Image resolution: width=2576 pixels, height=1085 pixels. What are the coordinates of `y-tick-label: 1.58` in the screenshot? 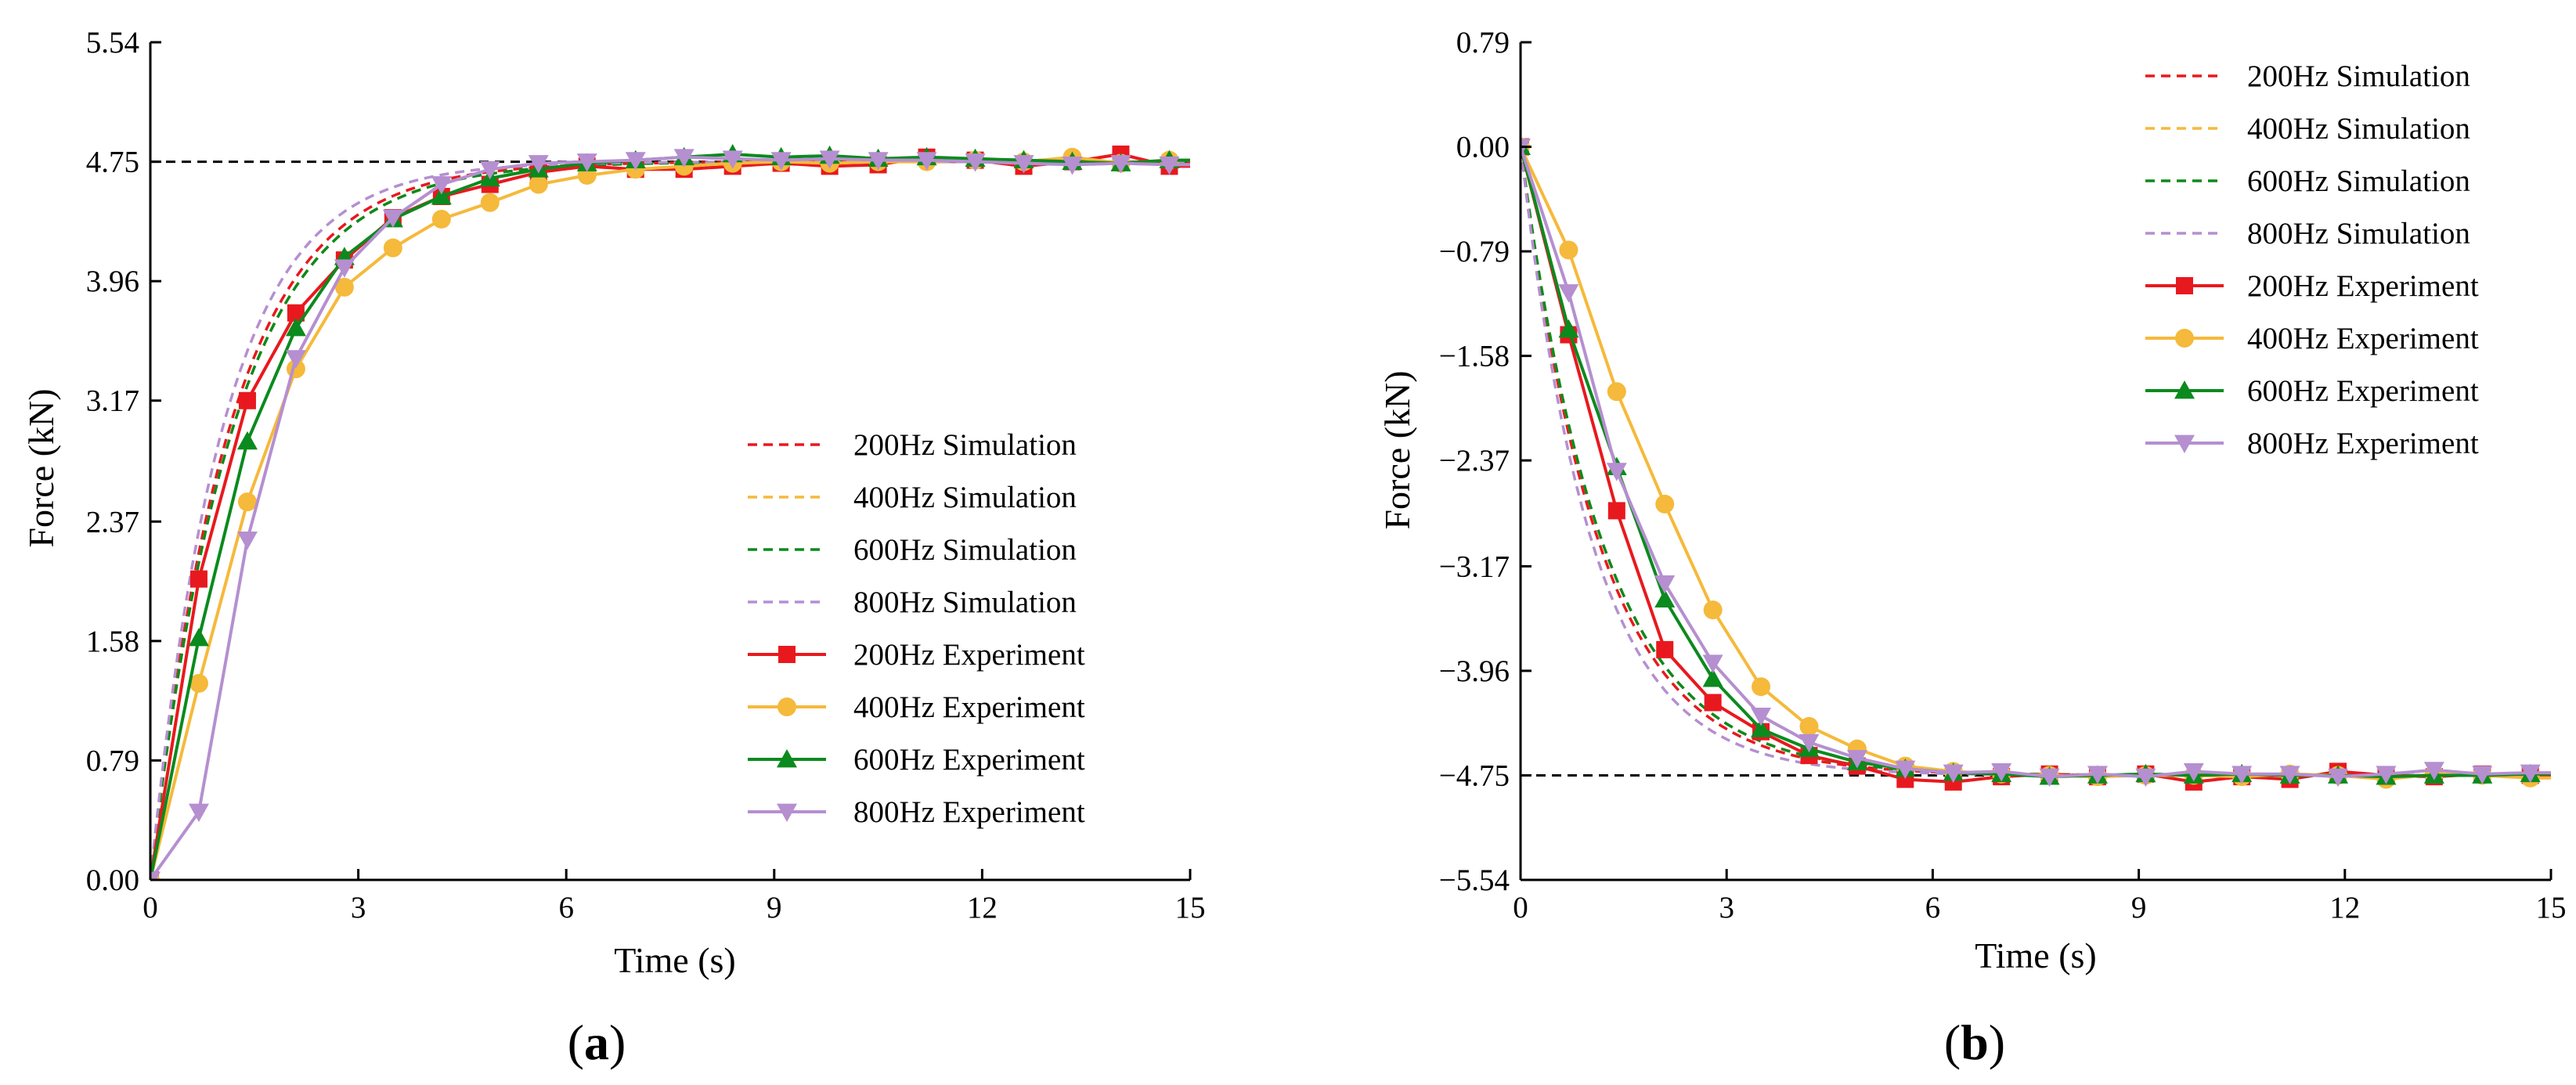 It's located at (113, 641).